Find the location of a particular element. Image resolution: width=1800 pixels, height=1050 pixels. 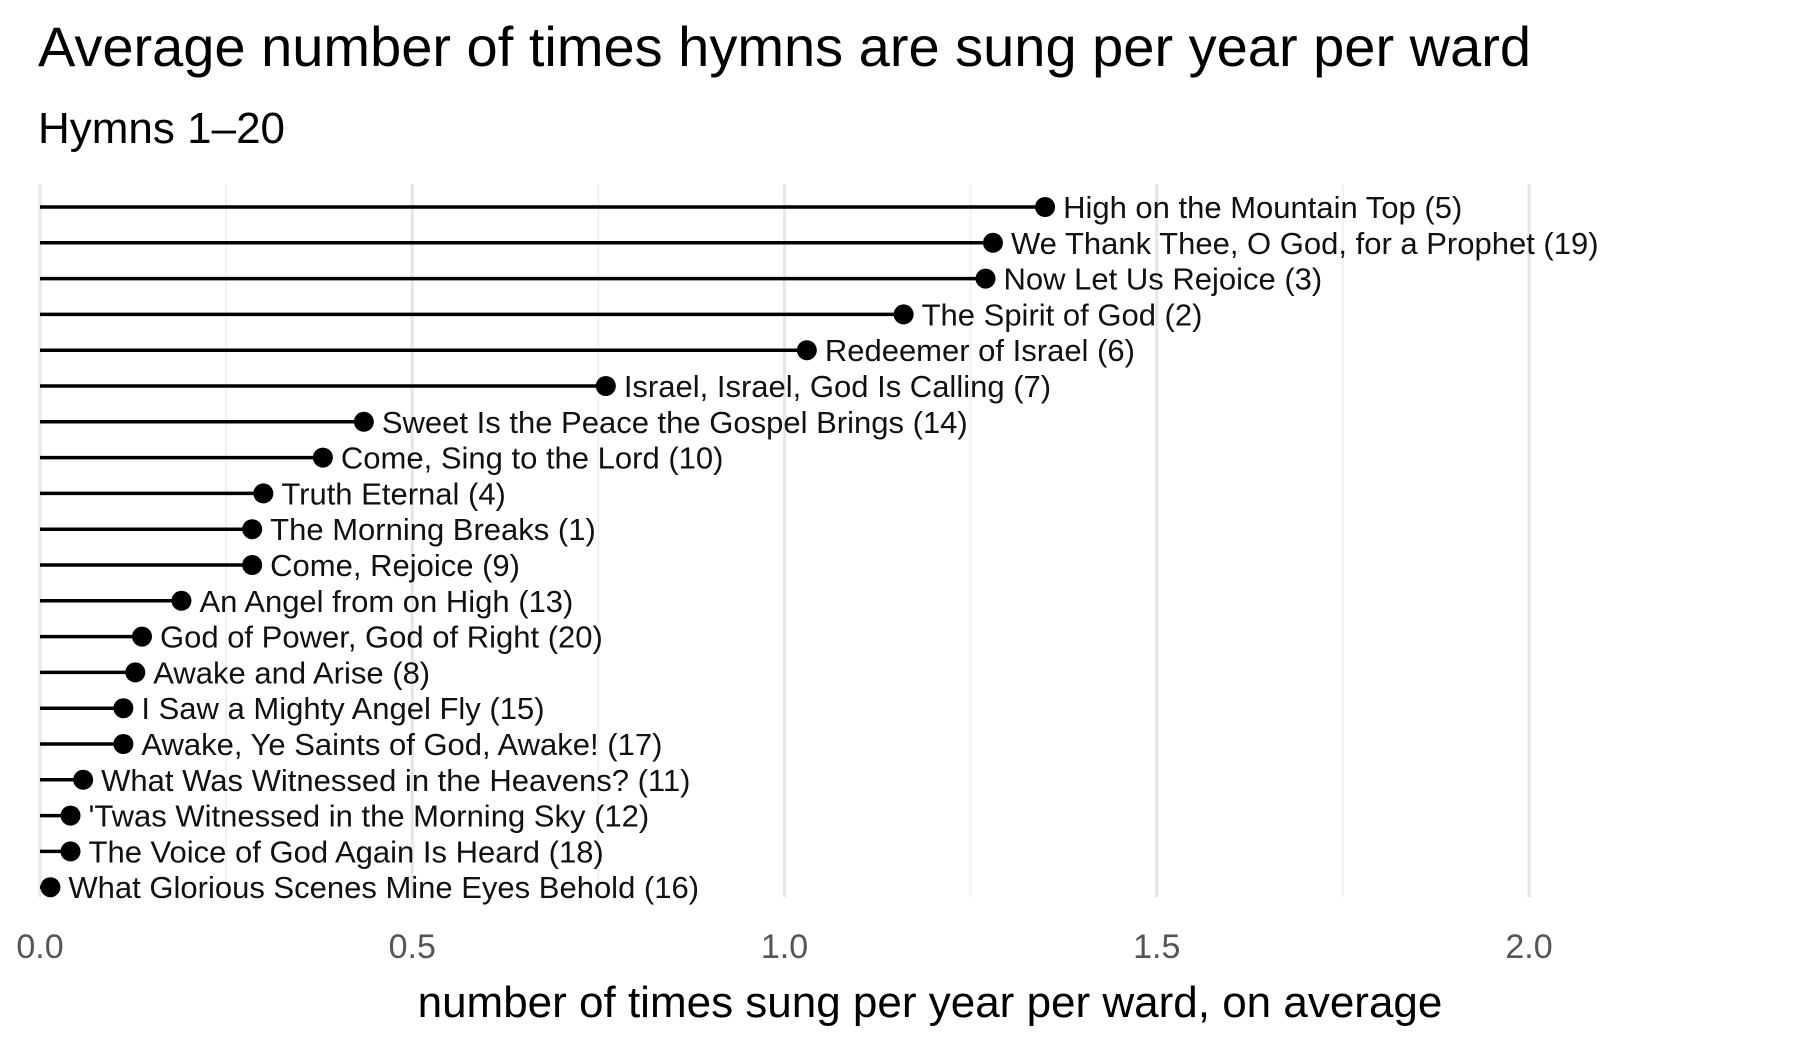

point-label: 'Twas Witnessed in the Morning Sky (12) is located at coordinates (369, 816).